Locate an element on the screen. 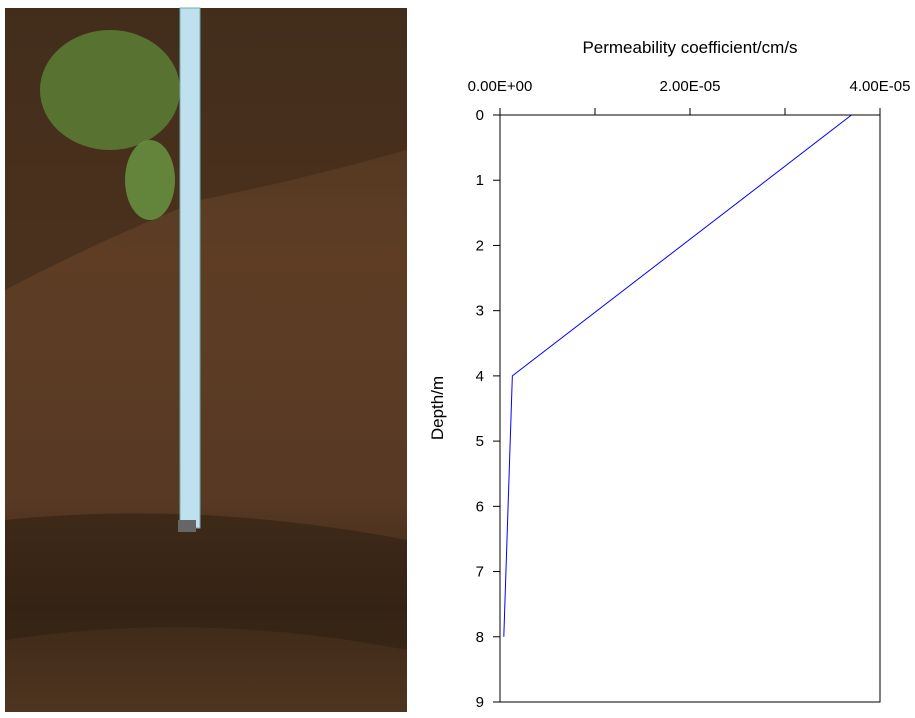 The width and height of the screenshot is (915, 718). y-tick-label: 1 is located at coordinates (480, 180).